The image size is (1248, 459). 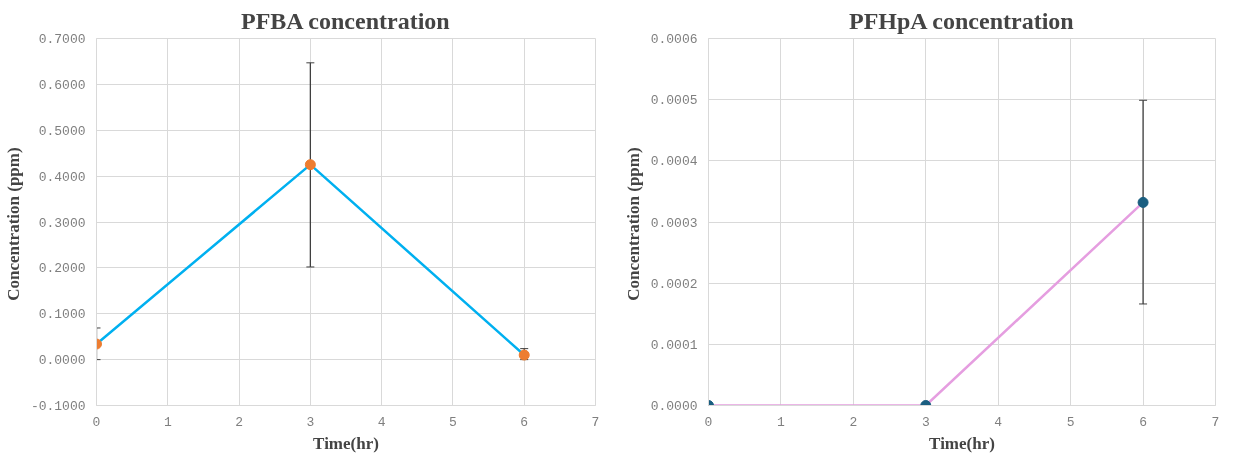 What do you see at coordinates (674, 101) in the screenshot?
I see `y-tick-label: 0.0005` at bounding box center [674, 101].